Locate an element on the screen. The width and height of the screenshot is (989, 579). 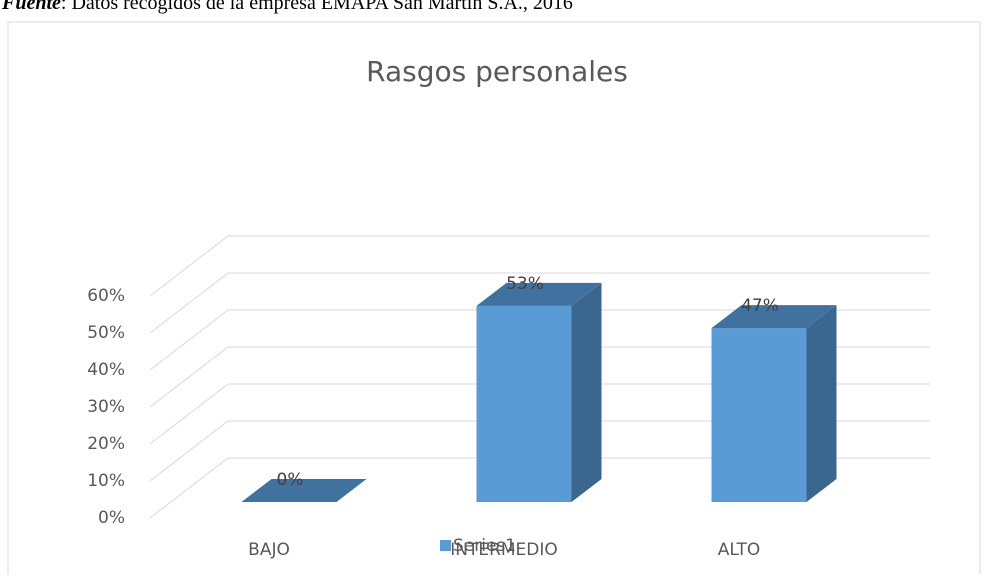
data-label: 0% is located at coordinates (290, 480).